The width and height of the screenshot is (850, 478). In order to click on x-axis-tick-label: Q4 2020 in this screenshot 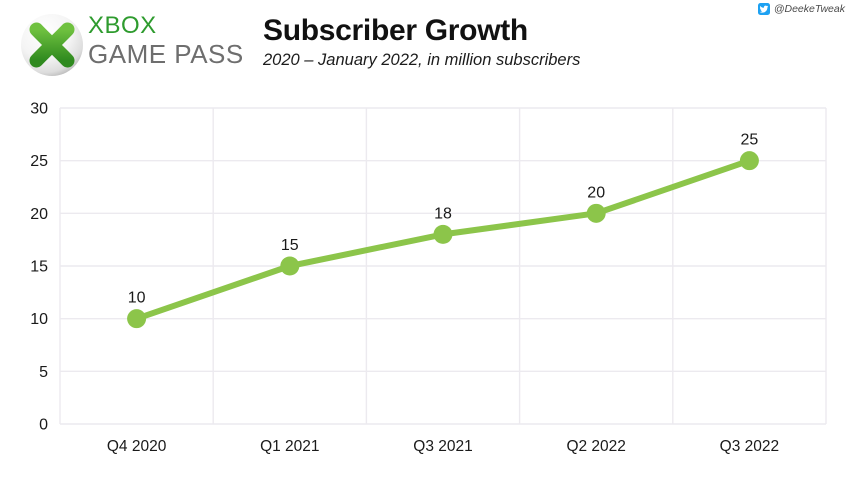, I will do `click(137, 446)`.